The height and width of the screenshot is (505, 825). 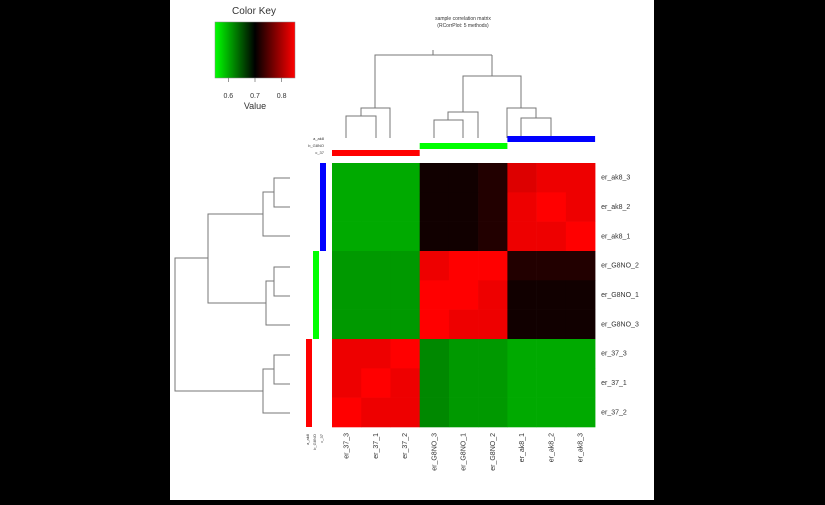 I want to click on column-label: er_ak8_2, so click(x=551, y=447).